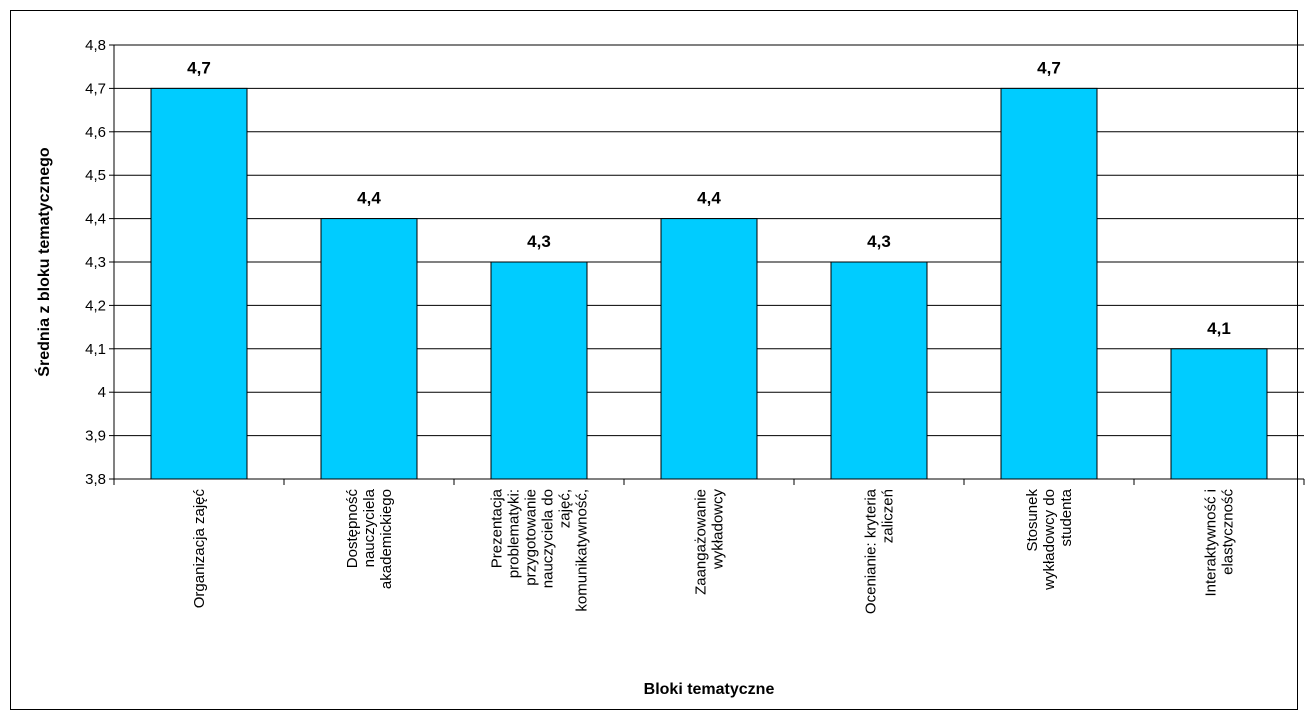 This screenshot has height=716, width=1308. What do you see at coordinates (497, 528) in the screenshot?
I see `category-label-line: Prezentacja` at bounding box center [497, 528].